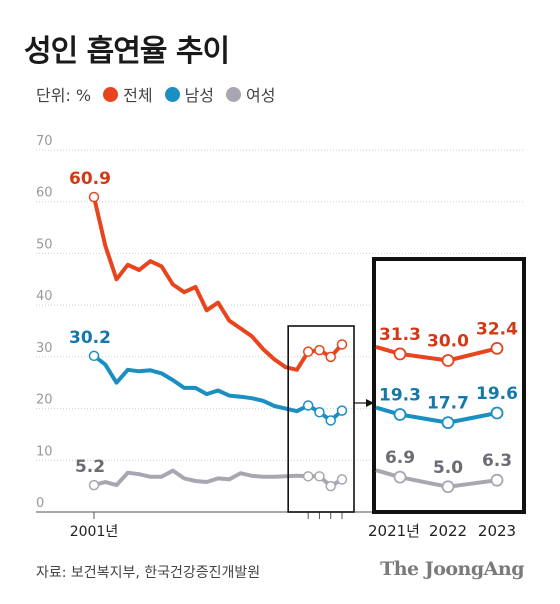  What do you see at coordinates (90, 467) in the screenshot?
I see `data-label: 5.2` at bounding box center [90, 467].